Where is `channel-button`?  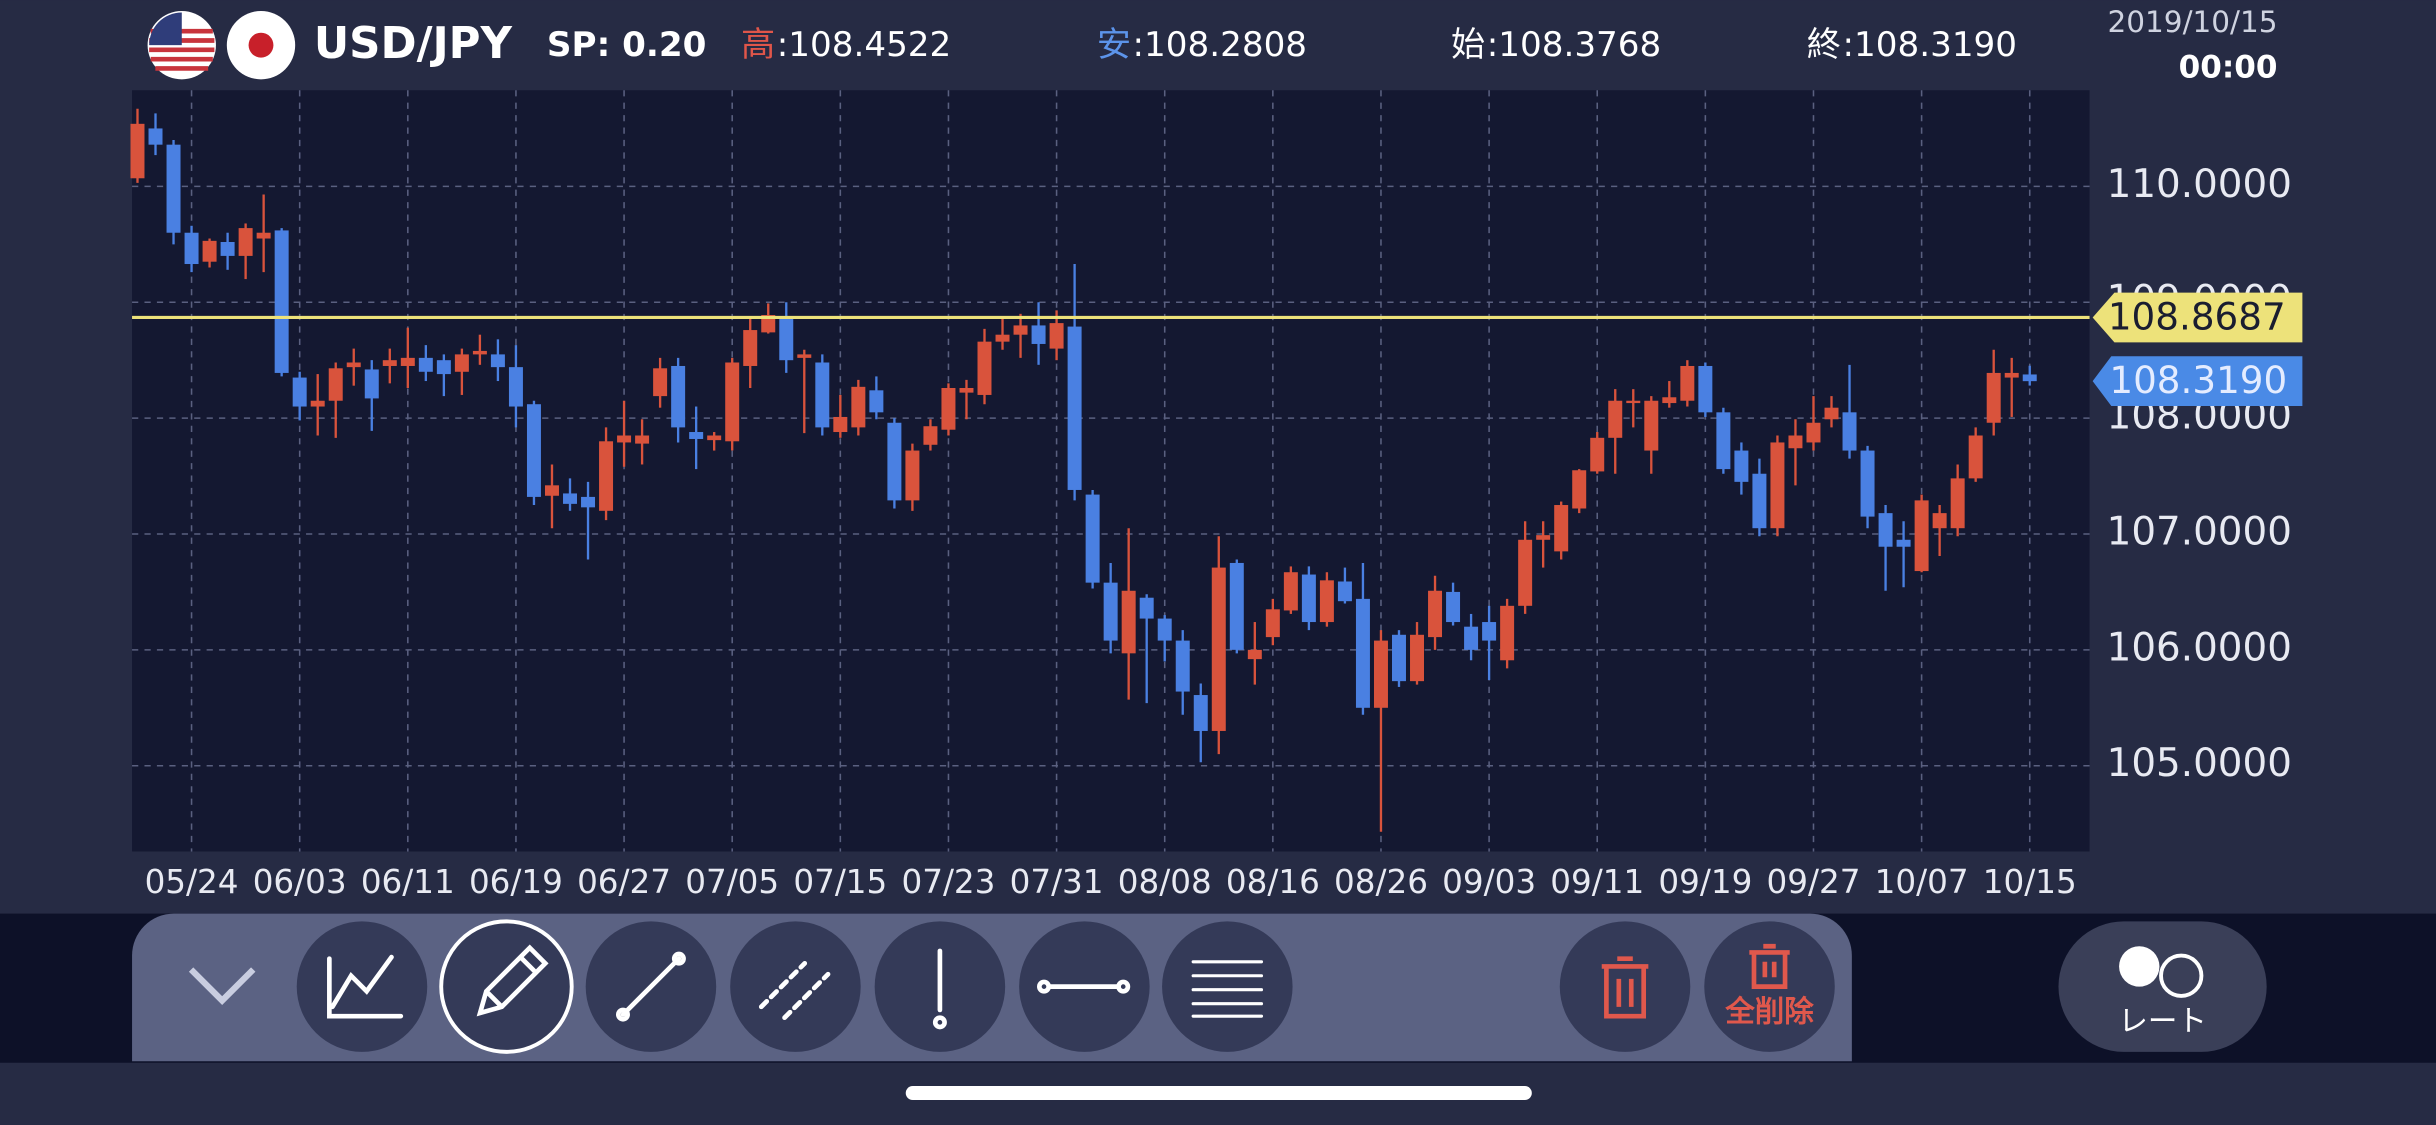
channel-button is located at coordinates (795, 986).